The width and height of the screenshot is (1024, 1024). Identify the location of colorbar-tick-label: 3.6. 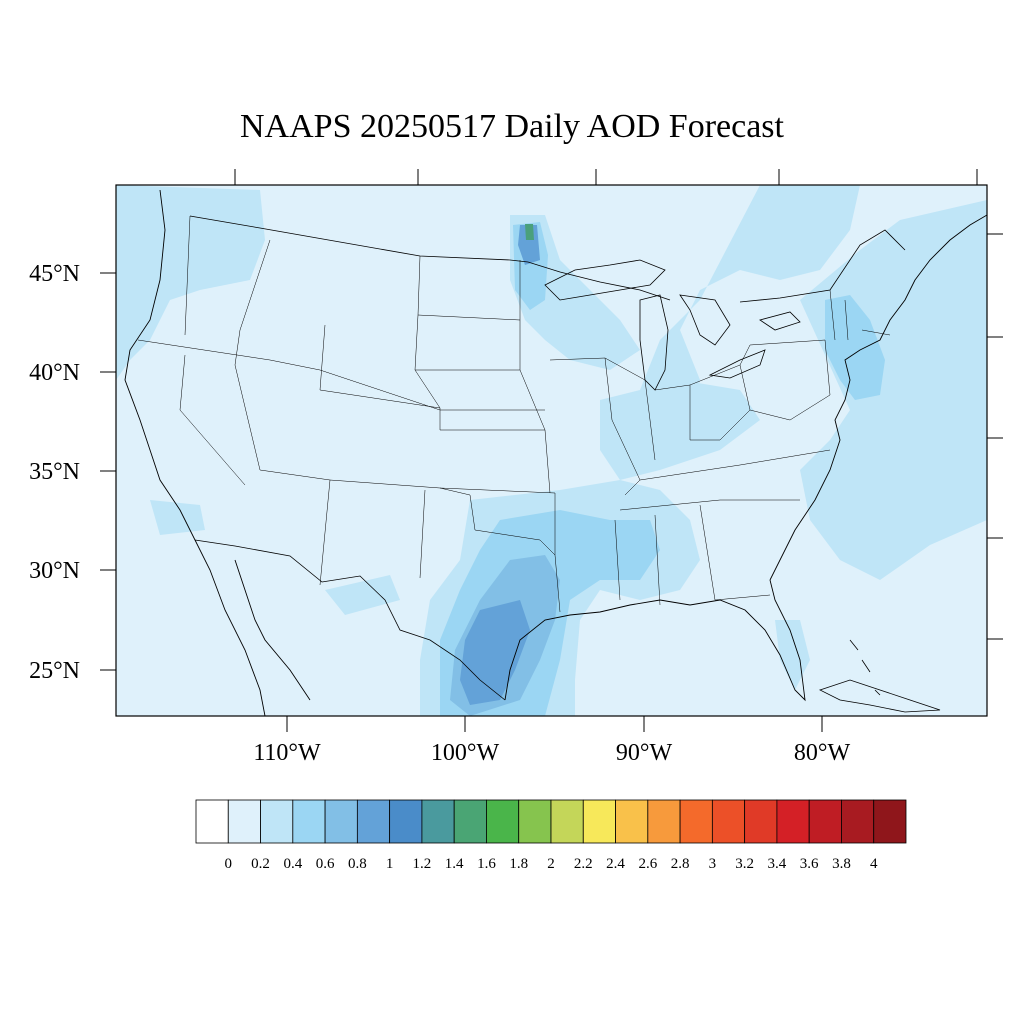
(809, 864).